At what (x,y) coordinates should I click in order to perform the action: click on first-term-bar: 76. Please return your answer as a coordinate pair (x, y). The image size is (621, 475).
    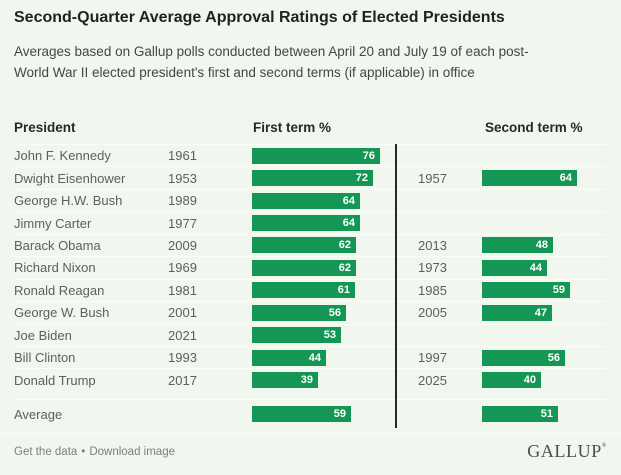
    Looking at the image, I should click on (316, 155).